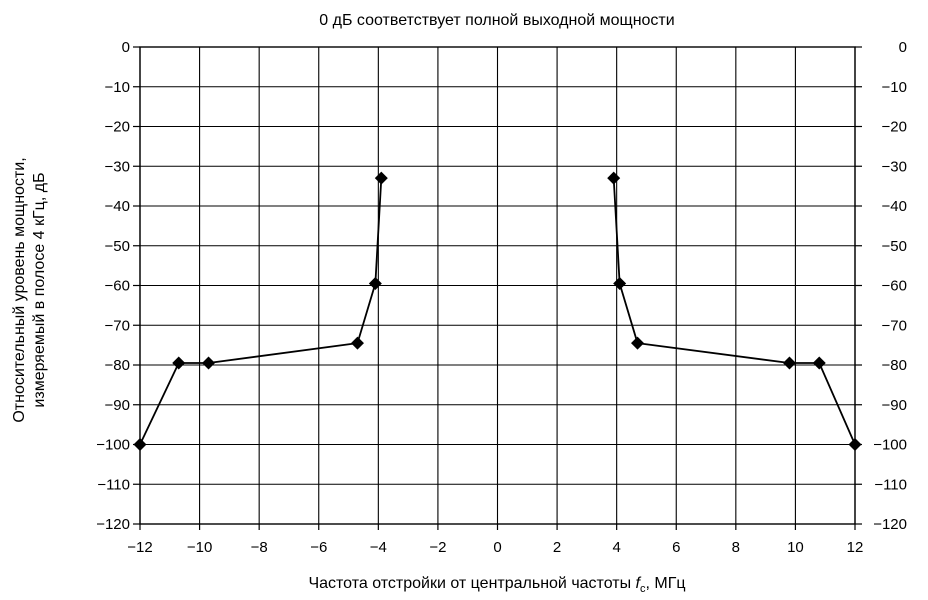  I want to click on y-tick-label-left: −40, so click(117, 206).